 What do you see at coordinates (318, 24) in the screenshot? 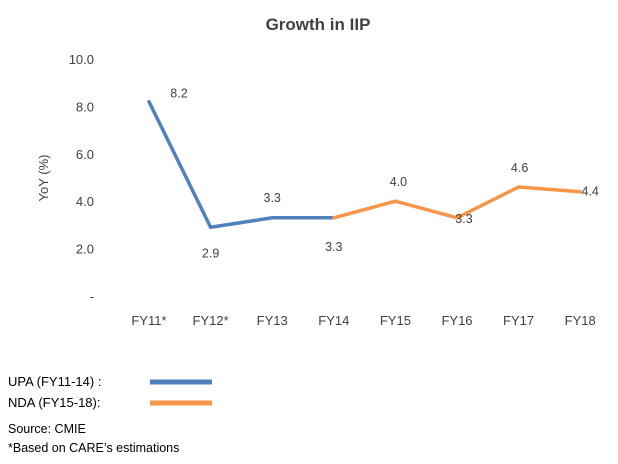
I see `chart-title: Growth in IIP` at bounding box center [318, 24].